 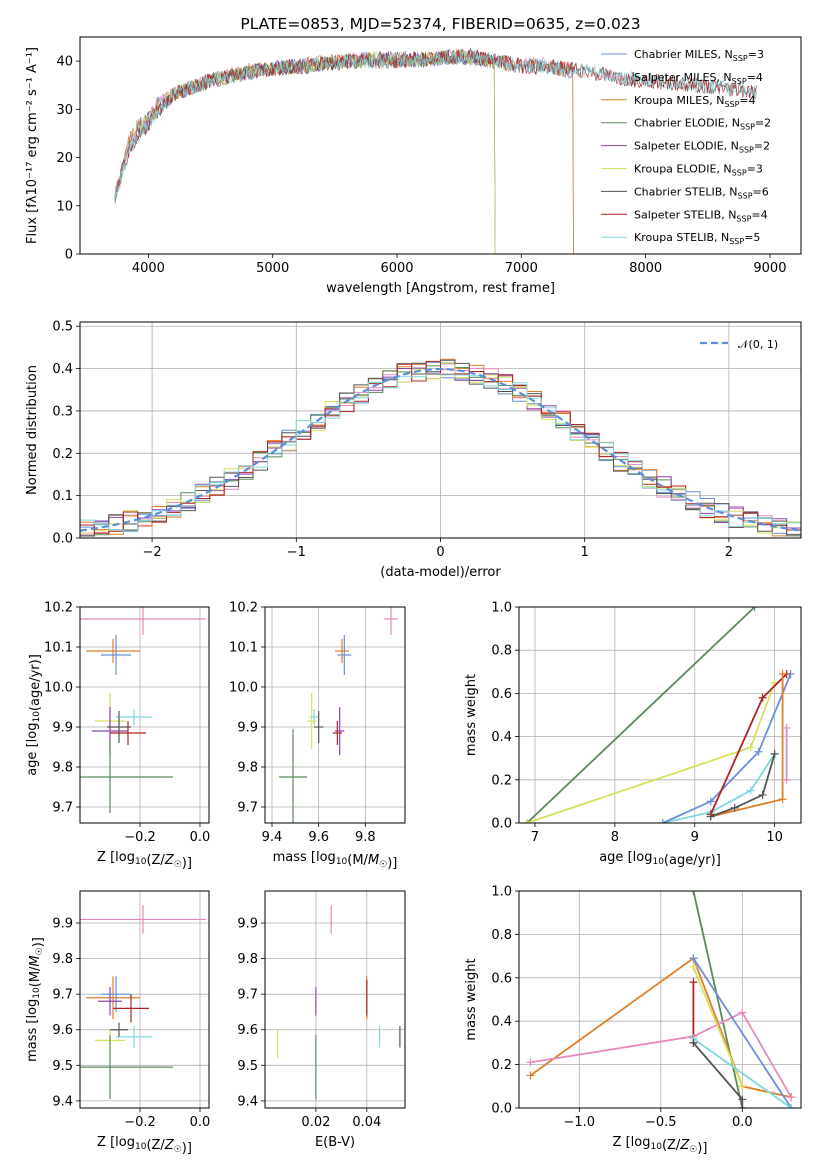 I want to click on y-tick-label: 10.0, so click(x=58, y=688).